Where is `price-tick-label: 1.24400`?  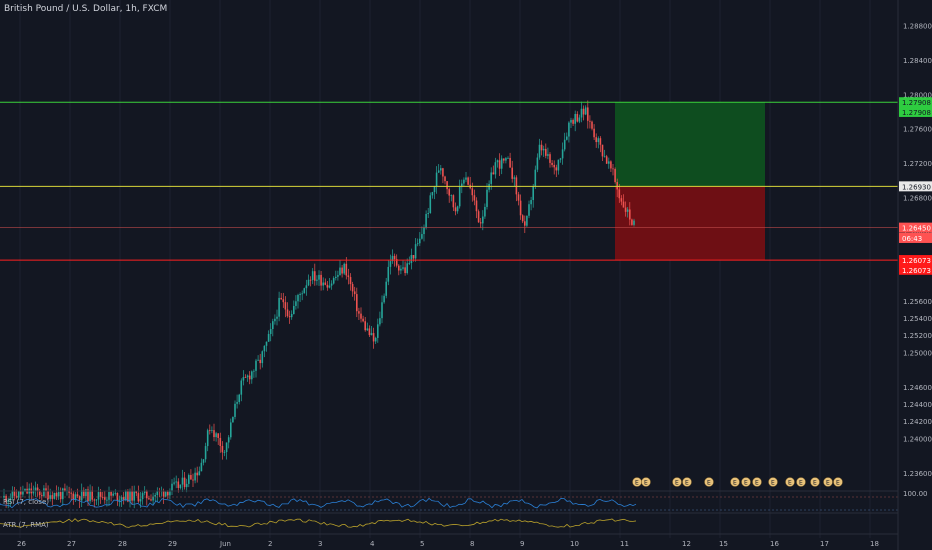 price-tick-label: 1.24400 is located at coordinates (917, 405).